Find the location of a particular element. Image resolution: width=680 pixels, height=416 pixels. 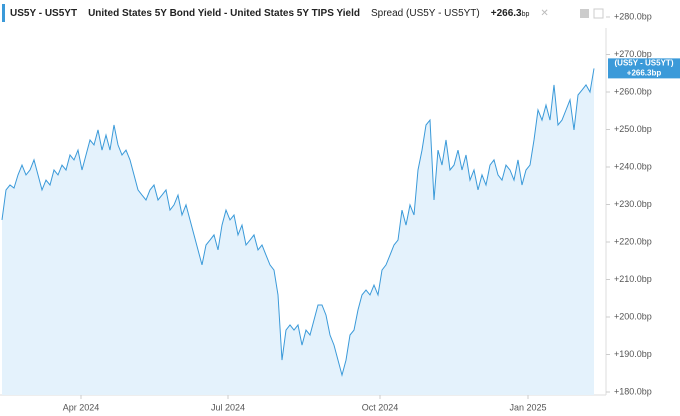

last-value: +266.3bp is located at coordinates (510, 13).